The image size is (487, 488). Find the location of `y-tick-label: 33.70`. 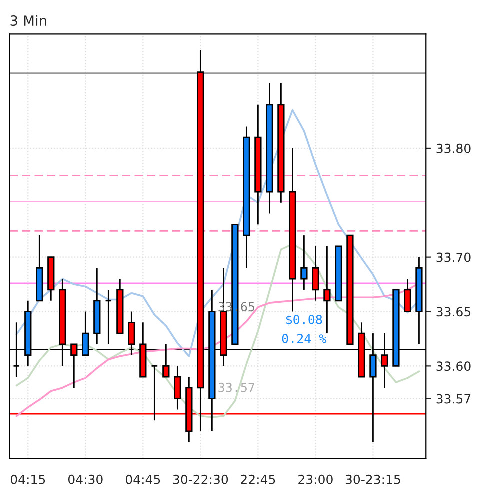

y-tick-label: 33.70 is located at coordinates (453, 257).